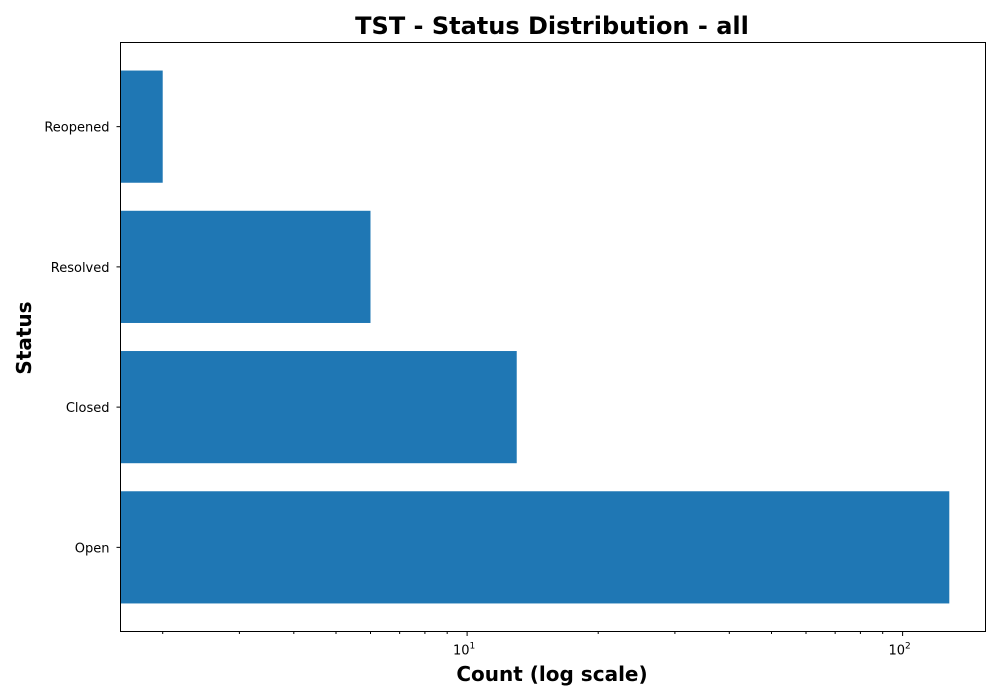 The height and width of the screenshot is (700, 1000). What do you see at coordinates (92, 548) in the screenshot?
I see `y-tick-label-open: Open` at bounding box center [92, 548].